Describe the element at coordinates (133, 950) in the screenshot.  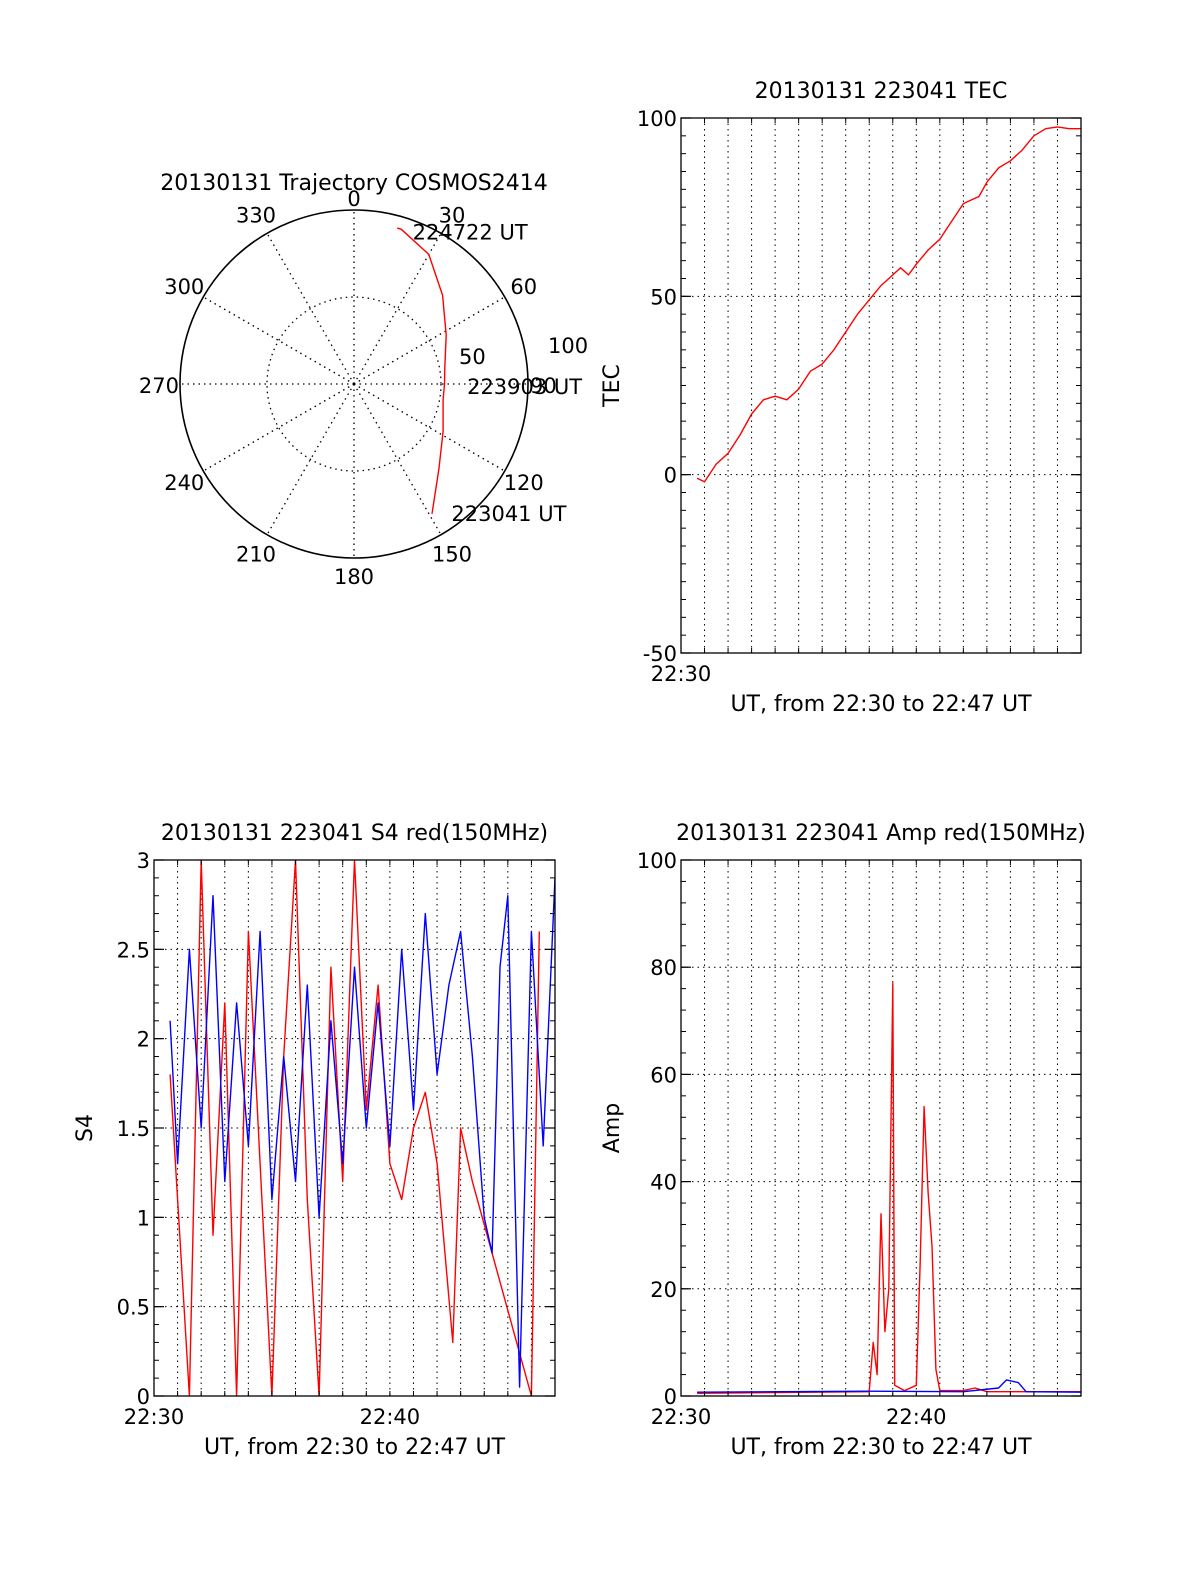
I see `y-tick-label: 2.5` at that location.